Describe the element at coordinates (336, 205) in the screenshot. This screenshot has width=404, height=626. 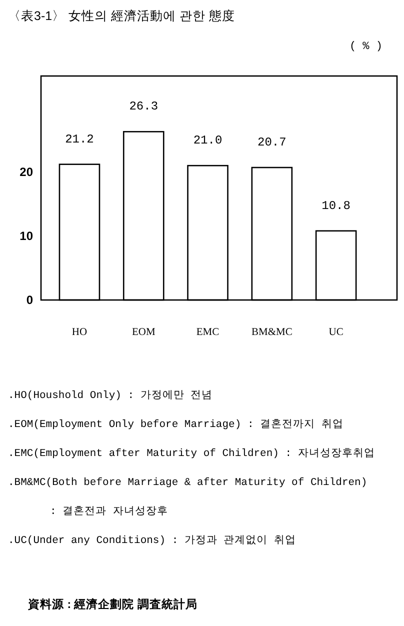
I see `data-label: 10.8` at that location.